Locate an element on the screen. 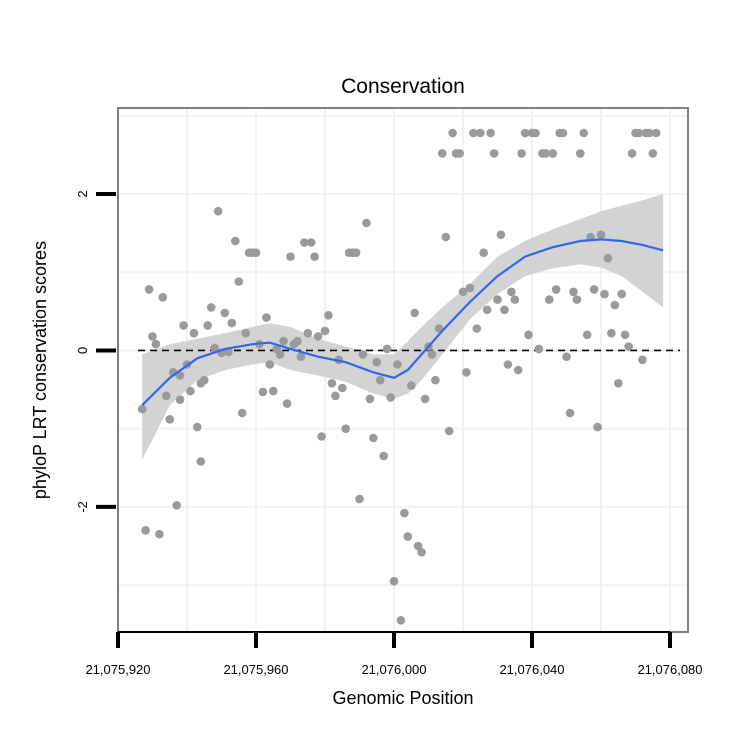 This screenshot has width=750, height=750. y-tick-label: 2 is located at coordinates (82, 193).